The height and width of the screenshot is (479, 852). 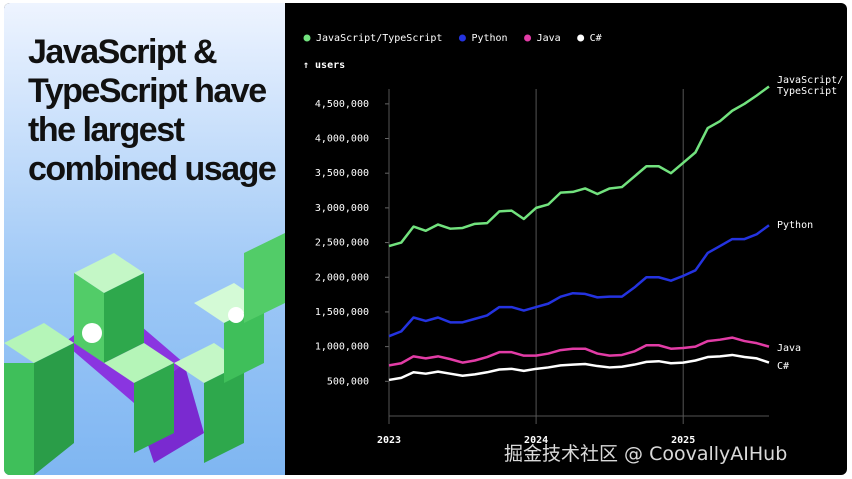 What do you see at coordinates (596, 38) in the screenshot?
I see `legend-label: C#` at bounding box center [596, 38].